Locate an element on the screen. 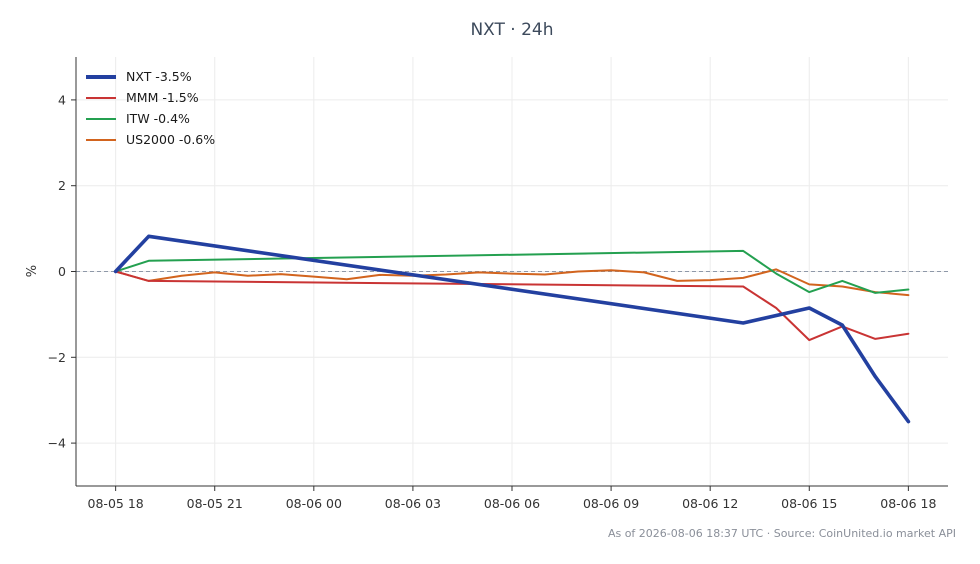  legend-item: US2000 -0.6% is located at coordinates (150, 139).